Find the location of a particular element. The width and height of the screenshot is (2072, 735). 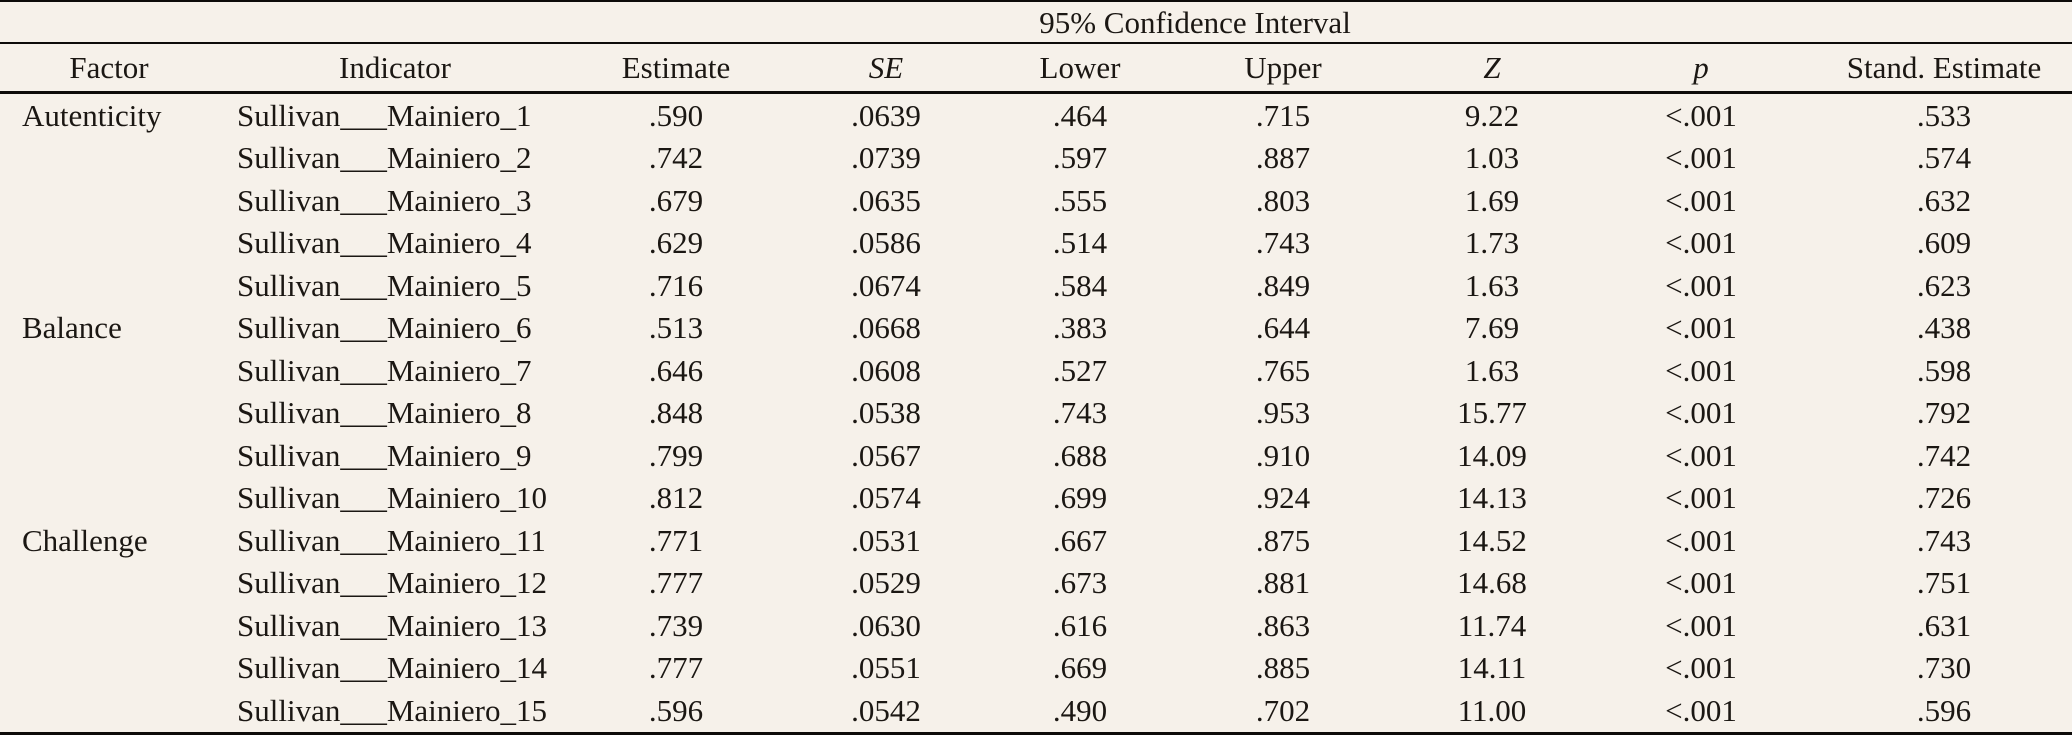

cell-lower: .688 is located at coordinates (1080, 455).